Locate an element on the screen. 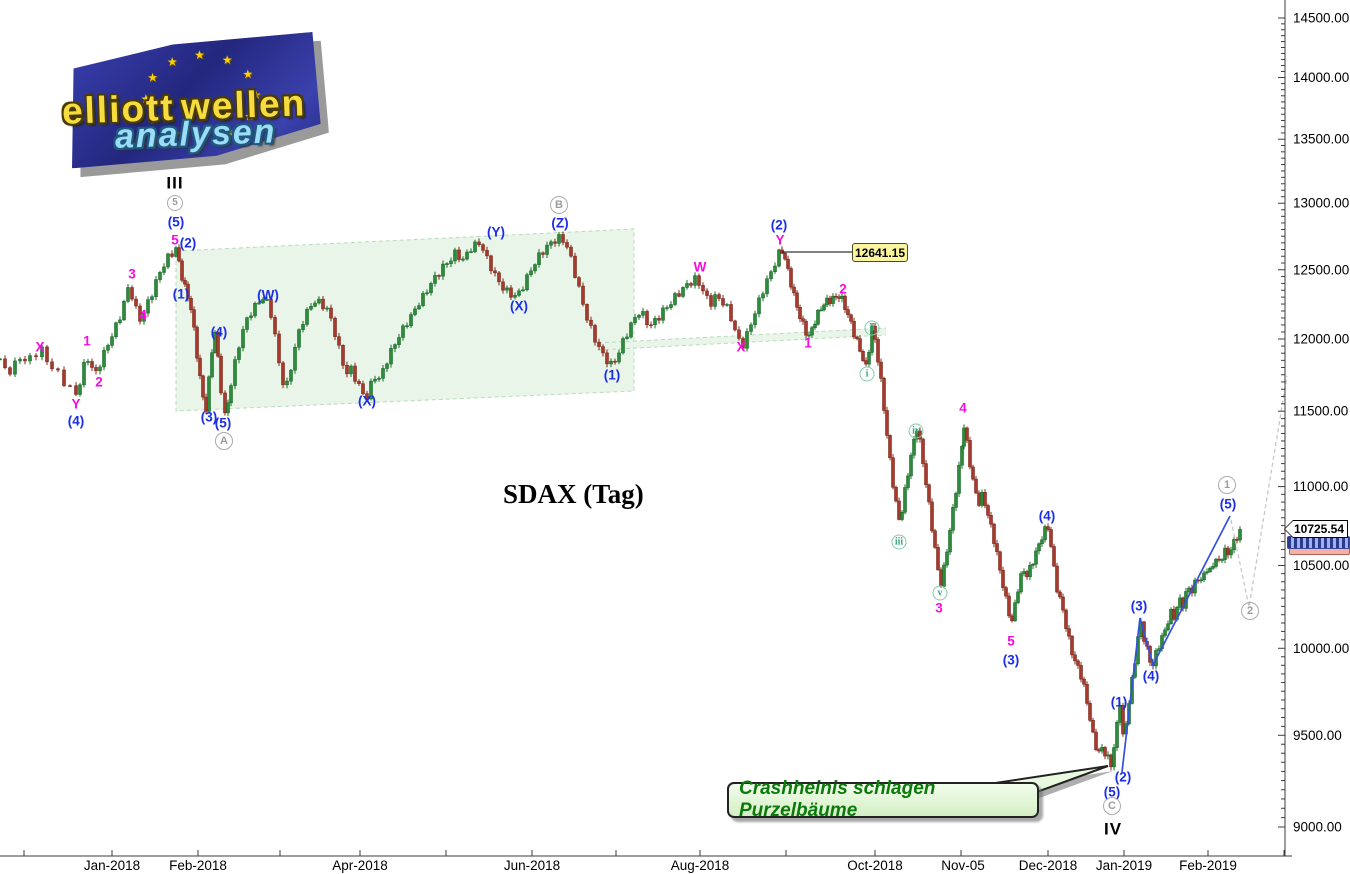  y-axis-label: 12500.00 is located at coordinates (1321, 269).